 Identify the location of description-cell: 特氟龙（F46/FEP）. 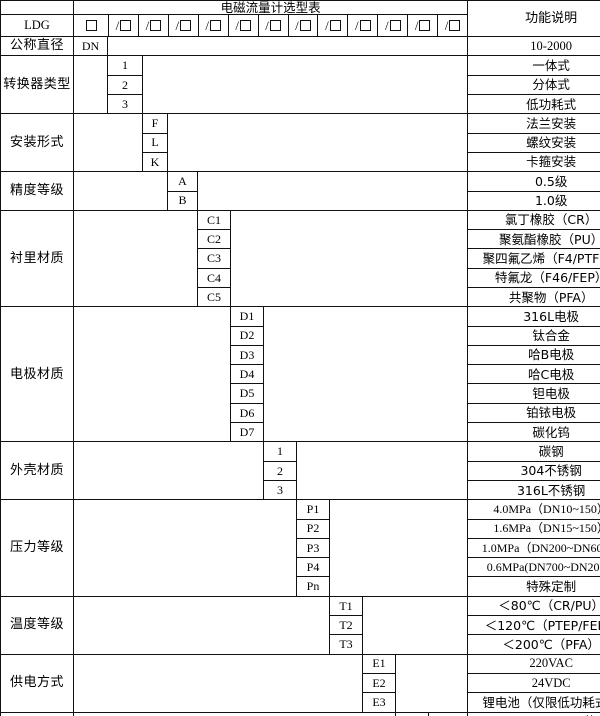
(533, 277).